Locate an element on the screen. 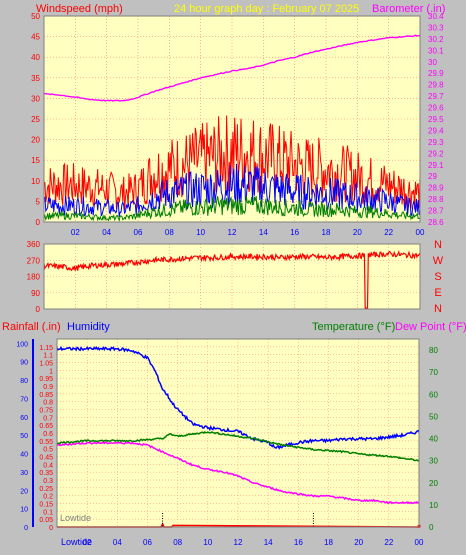  wind-x-tick: 04 is located at coordinates (106, 232).